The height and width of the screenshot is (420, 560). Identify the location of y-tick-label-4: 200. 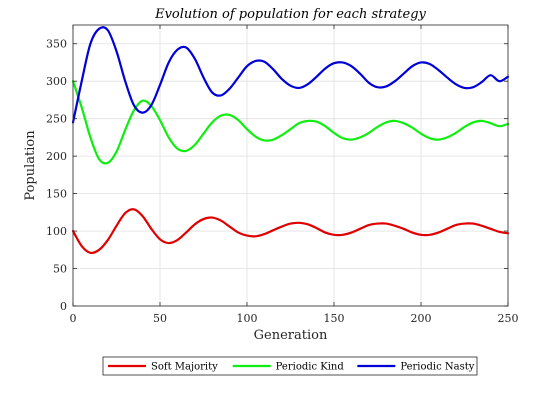
(56, 156).